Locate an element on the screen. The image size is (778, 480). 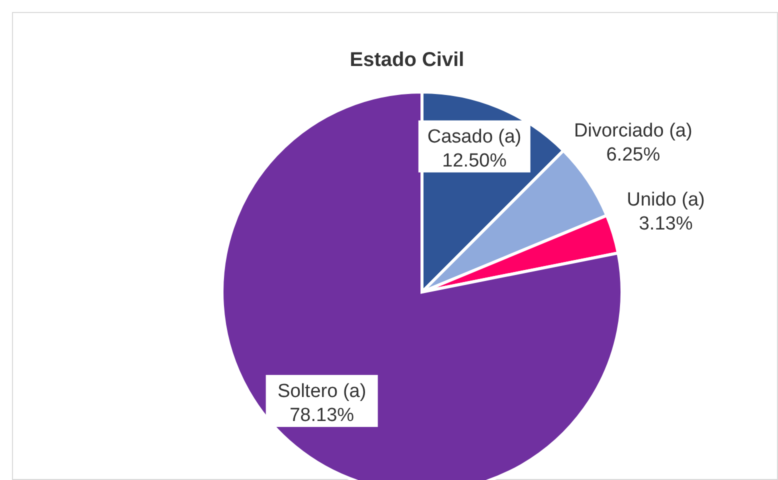
slice-label: Unido (a) is located at coordinates (665, 200).